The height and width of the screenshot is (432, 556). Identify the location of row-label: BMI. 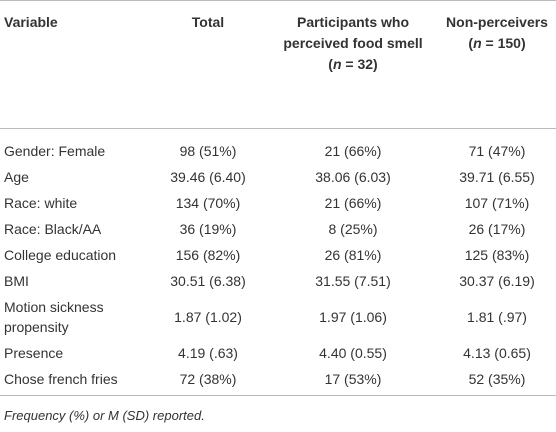
(16, 281).